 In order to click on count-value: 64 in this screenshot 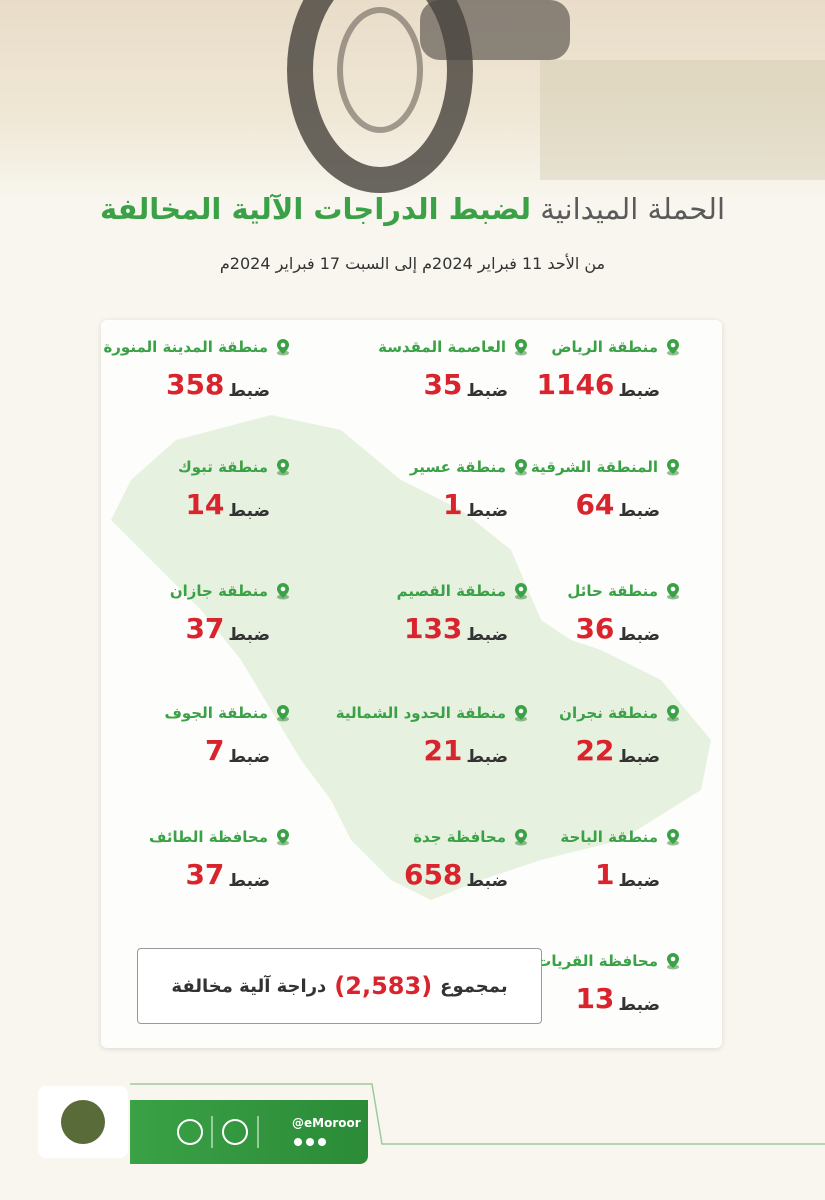, I will do `click(595, 504)`.